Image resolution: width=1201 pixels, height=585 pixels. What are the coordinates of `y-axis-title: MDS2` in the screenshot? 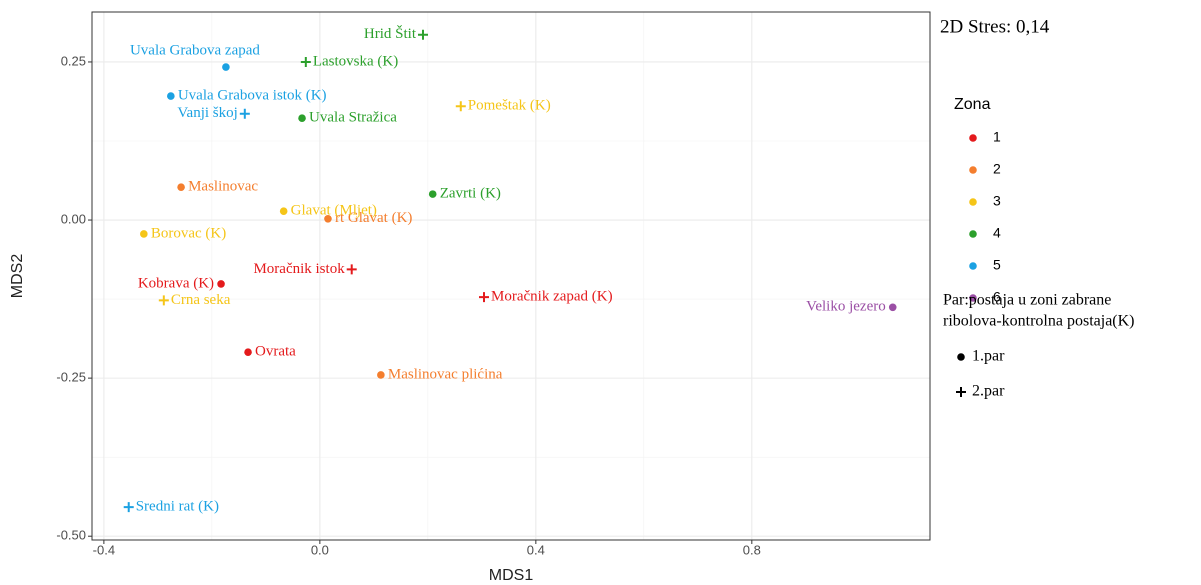 It's located at (17, 276).